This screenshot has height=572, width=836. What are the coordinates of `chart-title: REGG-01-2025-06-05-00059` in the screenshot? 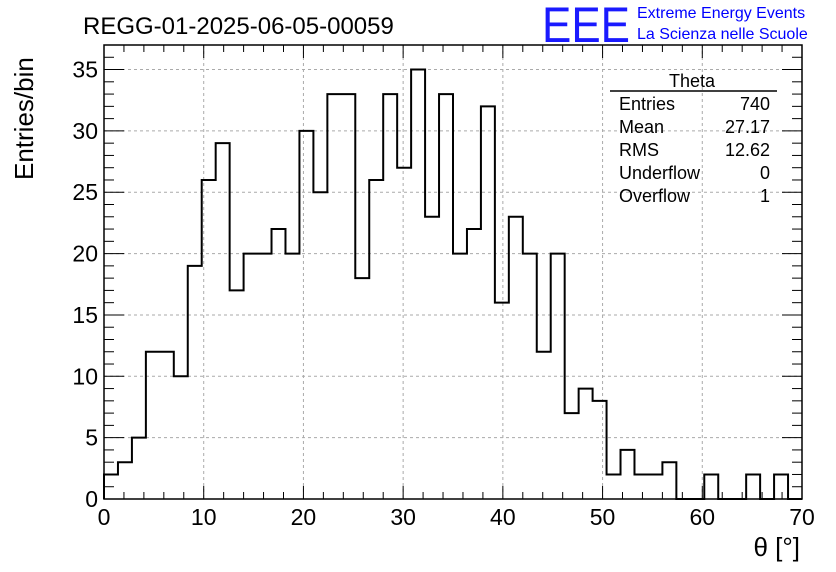 It's located at (238, 26).